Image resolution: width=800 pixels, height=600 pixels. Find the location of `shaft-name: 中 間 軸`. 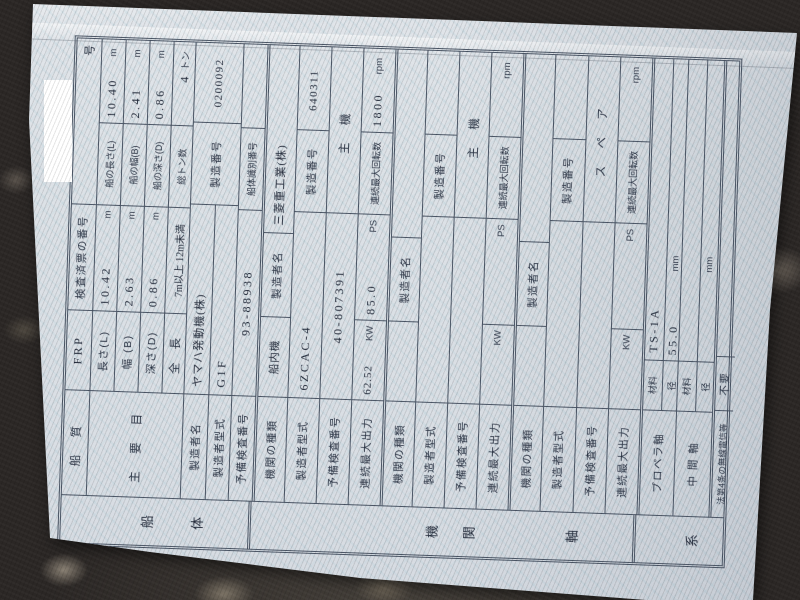

shaft-name: 中 間 軸 is located at coordinates (693, 464).